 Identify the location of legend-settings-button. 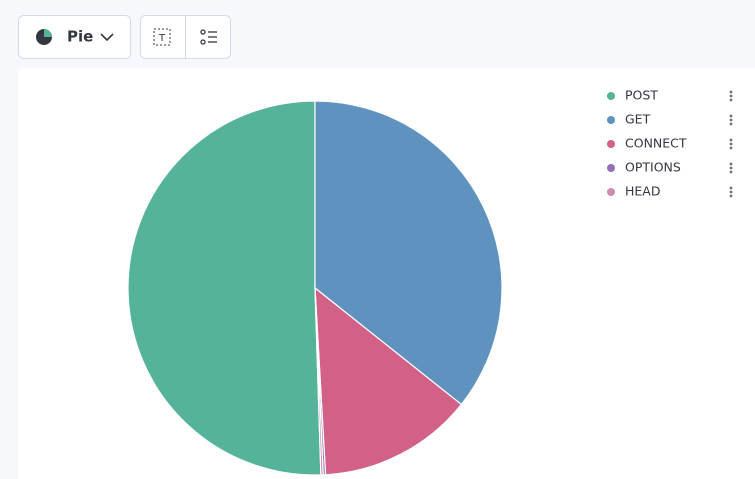
(208, 37).